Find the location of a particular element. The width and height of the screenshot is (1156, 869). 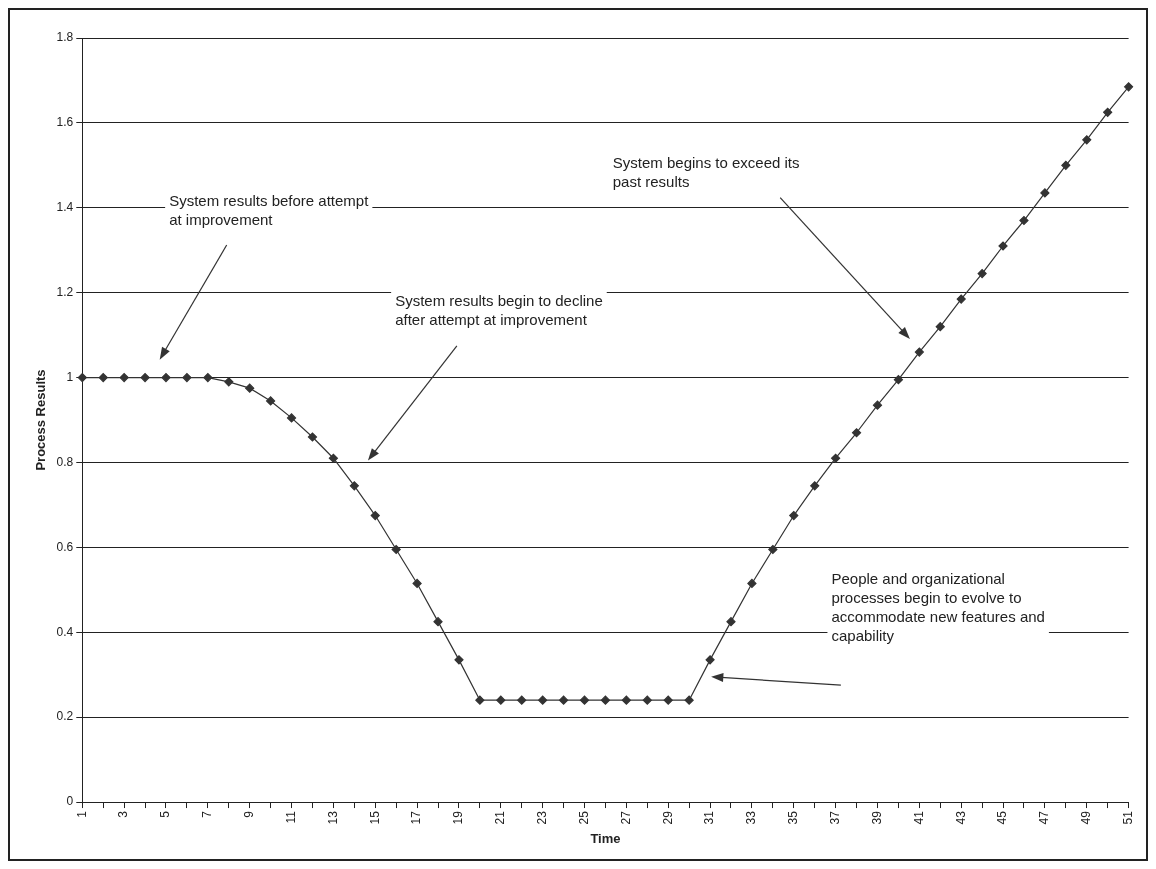

x-tick-label: 39 is located at coordinates (876, 817).